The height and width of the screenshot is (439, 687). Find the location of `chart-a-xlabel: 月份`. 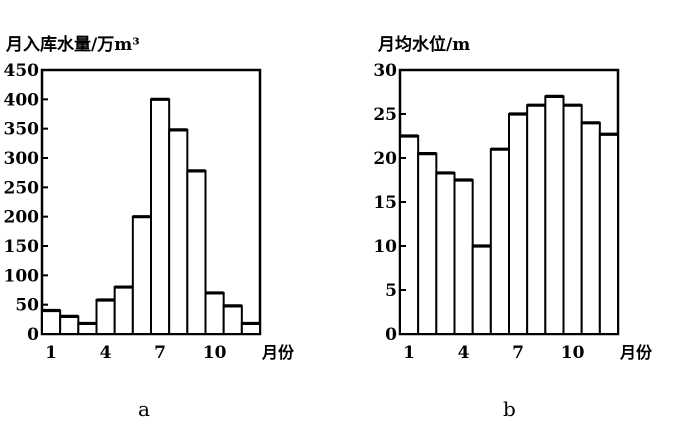

chart-a-xlabel: 月份 is located at coordinates (278, 352).